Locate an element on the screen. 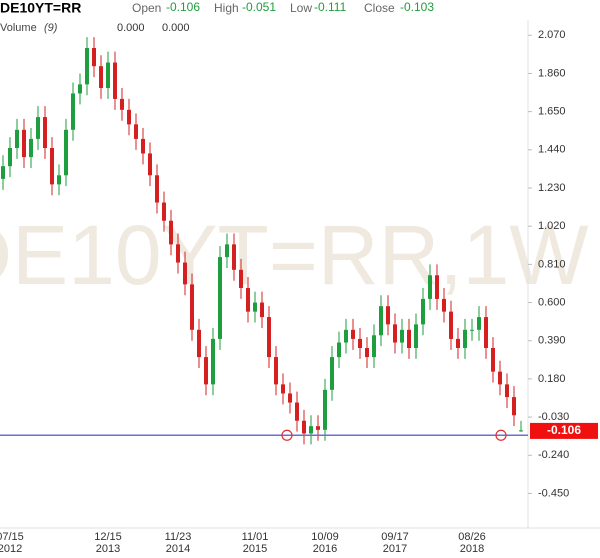 This screenshot has width=600, height=558. x-tick-label: 09/17 is located at coordinates (395, 537).